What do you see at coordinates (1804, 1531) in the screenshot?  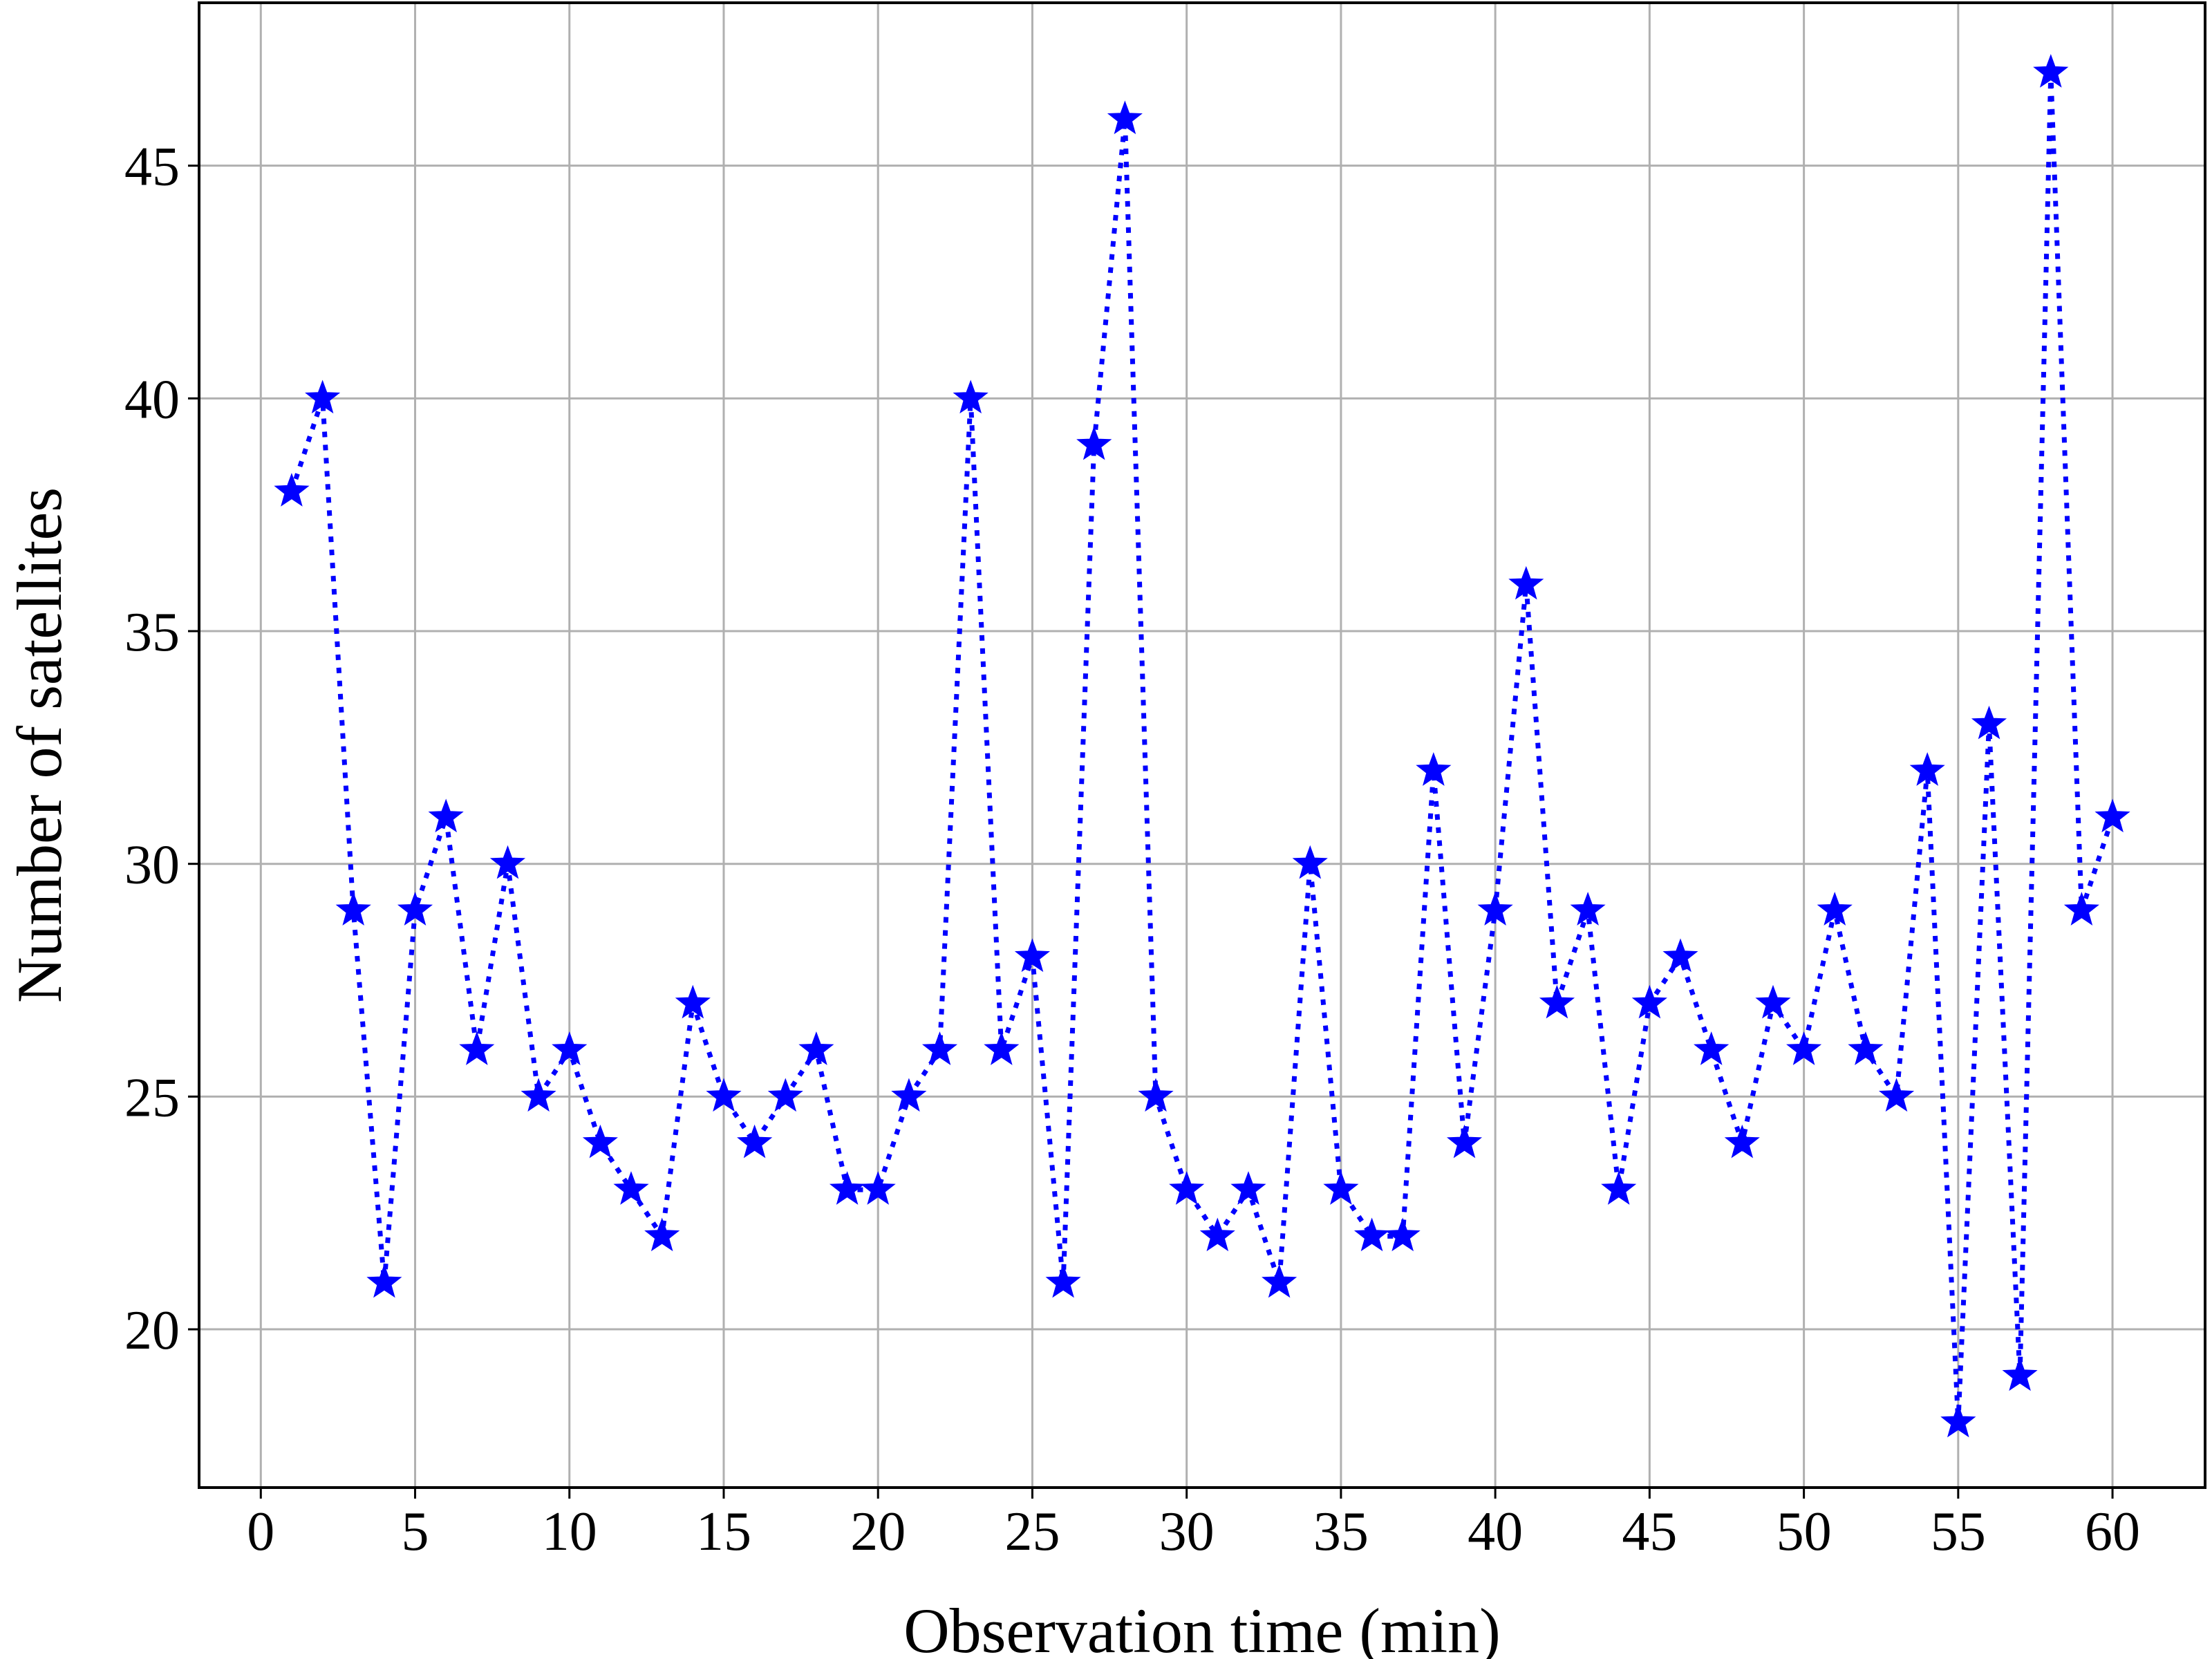 I see `x-tick-label: 50` at bounding box center [1804, 1531].